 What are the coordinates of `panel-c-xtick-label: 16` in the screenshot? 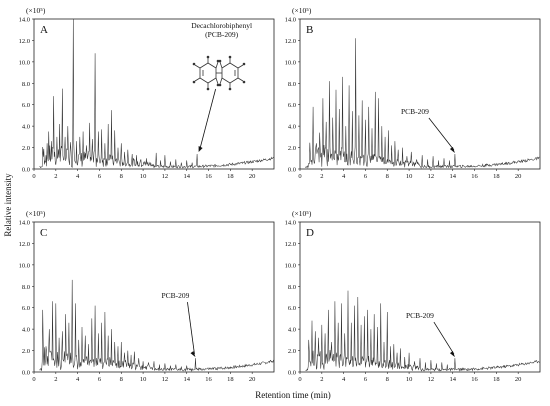 It's located at (208, 379).